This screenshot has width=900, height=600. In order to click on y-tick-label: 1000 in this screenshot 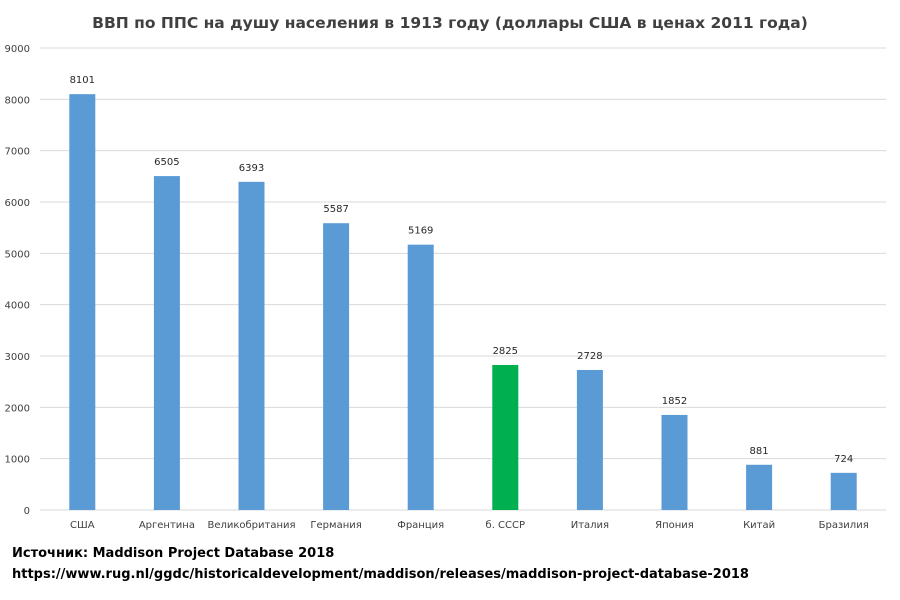, I will do `click(17, 460)`.